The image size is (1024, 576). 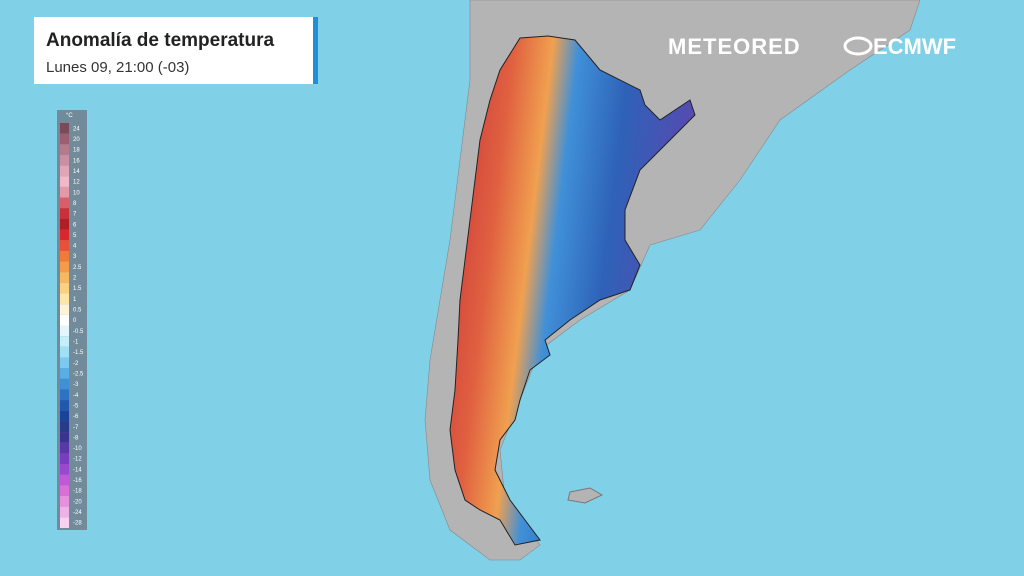 What do you see at coordinates (77, 492) in the screenshot?
I see `legend-label: -18` at bounding box center [77, 492].